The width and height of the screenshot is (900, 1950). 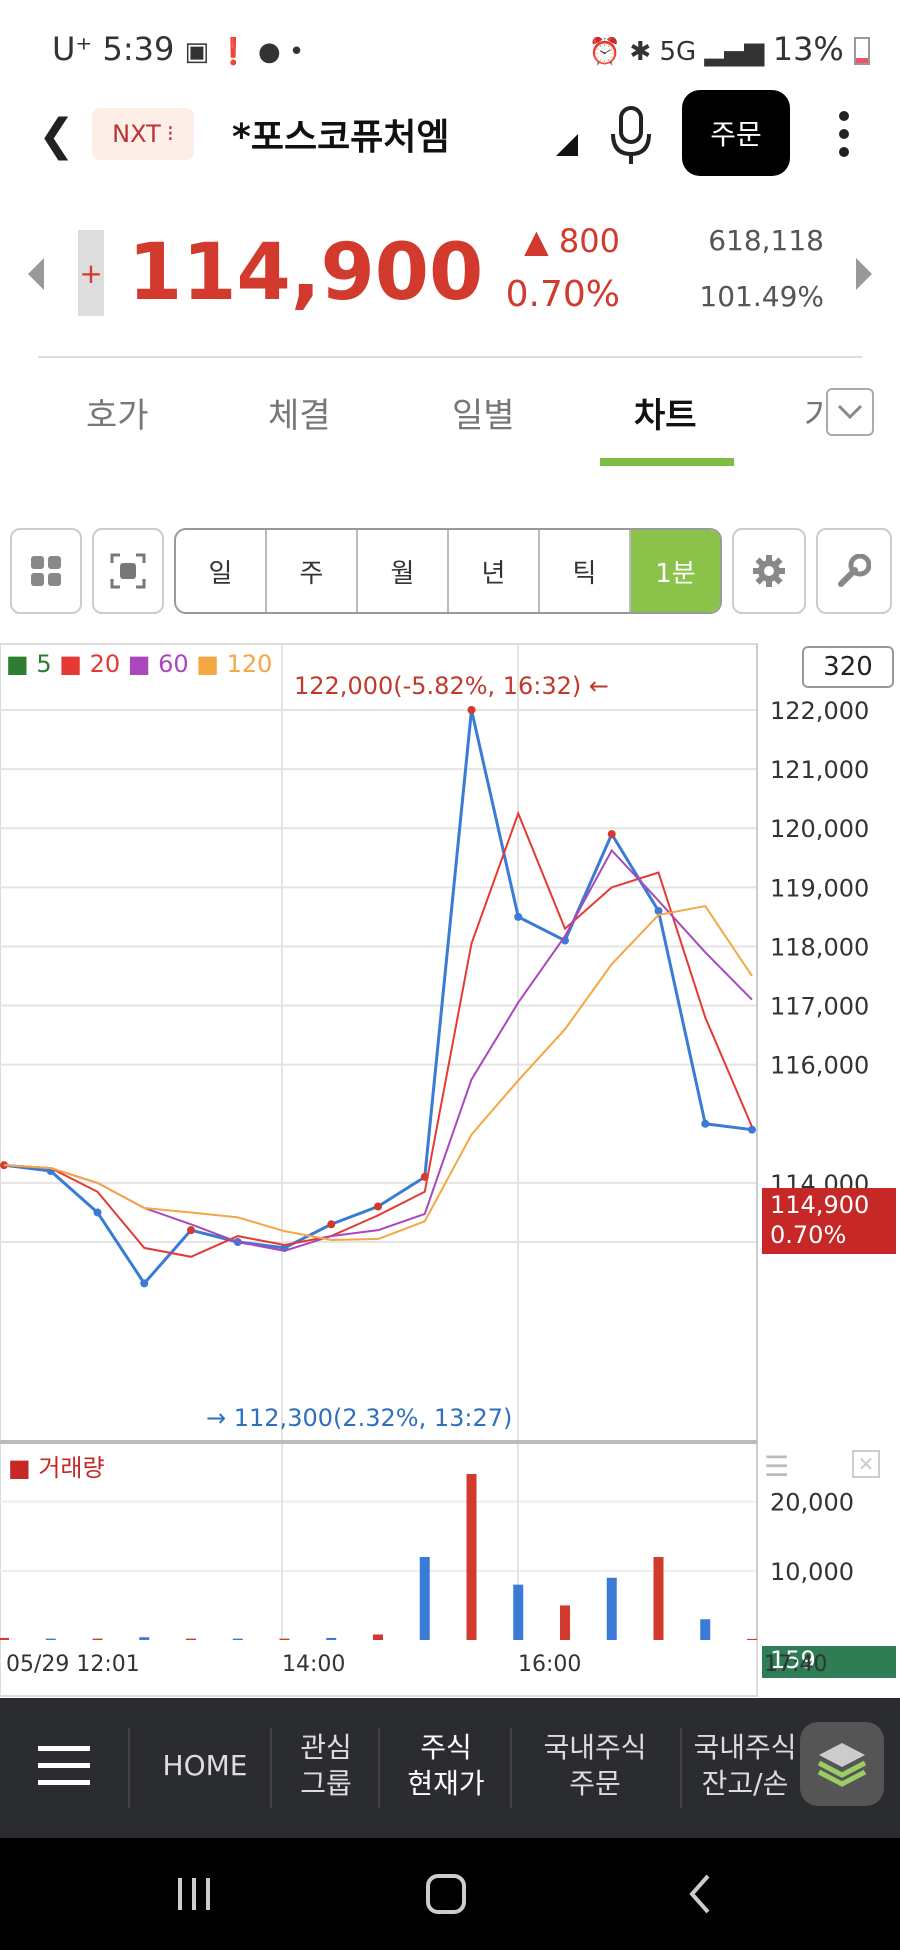 I want to click on capture-icon, so click(x=128, y=571).